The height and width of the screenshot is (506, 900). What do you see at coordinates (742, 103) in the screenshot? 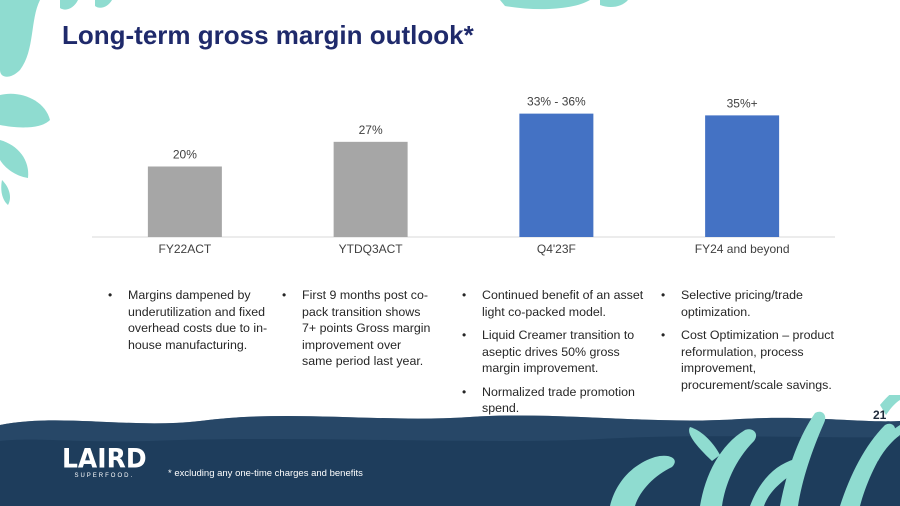
I see `bar-data-label: 35%+` at bounding box center [742, 103].